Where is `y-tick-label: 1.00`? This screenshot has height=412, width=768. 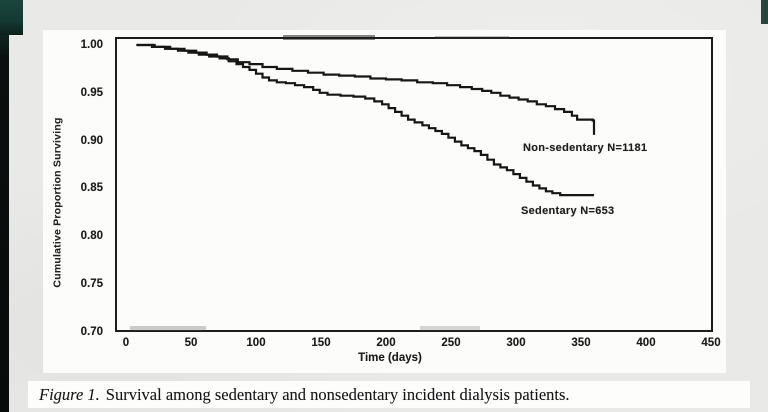
y-tick-label: 1.00 is located at coordinates (91, 45).